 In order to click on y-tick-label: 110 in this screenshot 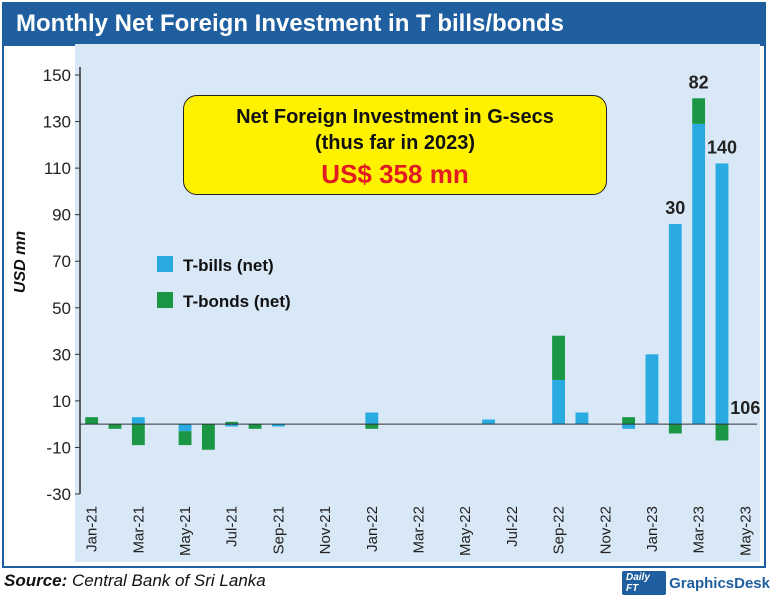, I will do `click(57, 168)`.